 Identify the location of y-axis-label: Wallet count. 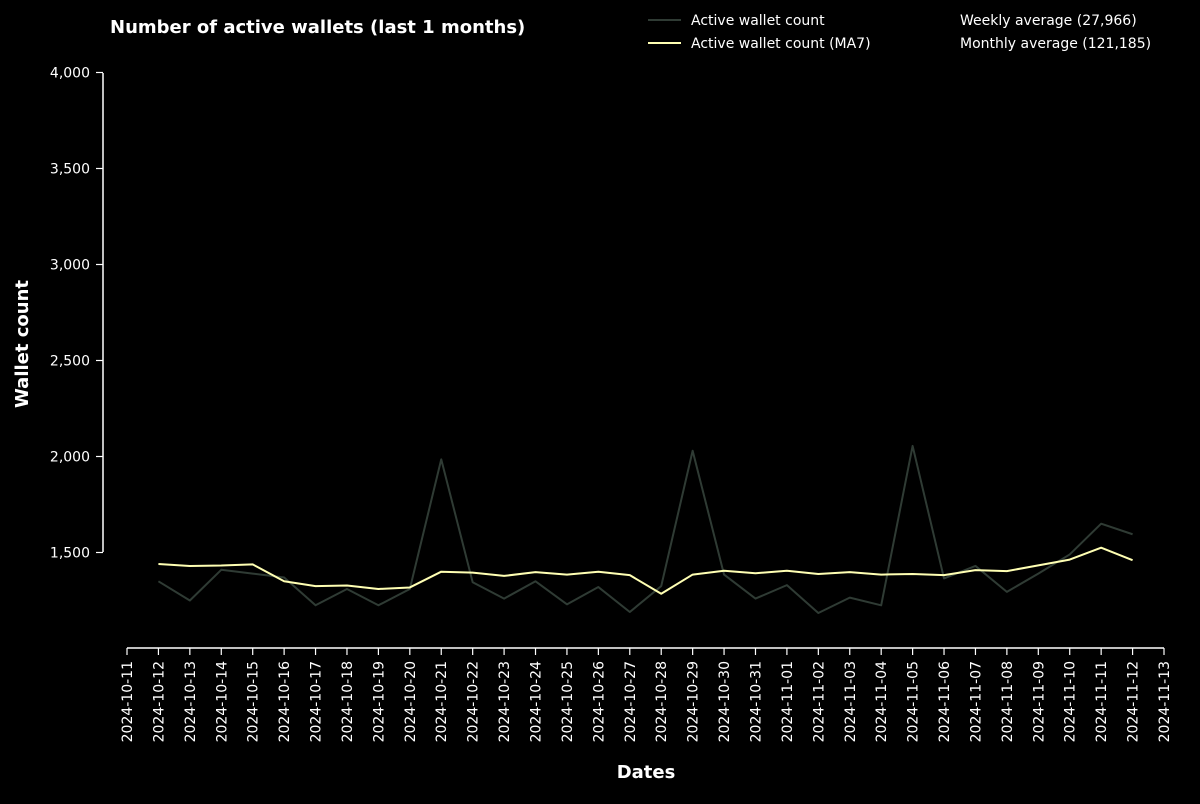
(22, 344).